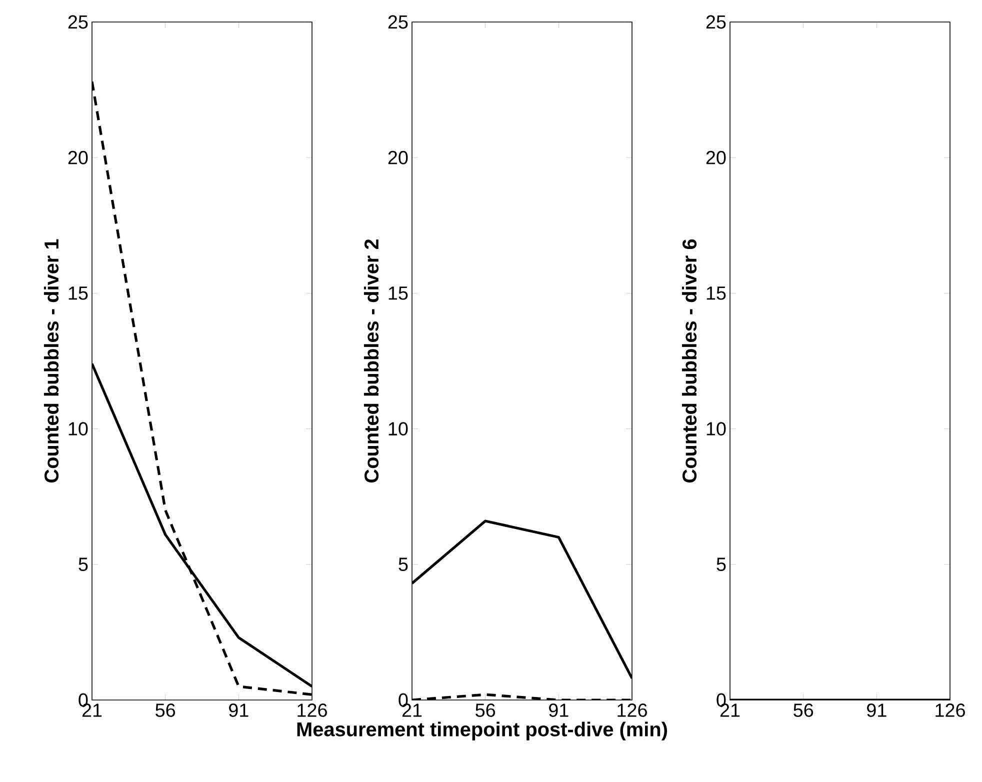 The height and width of the screenshot is (782, 982). Describe the element at coordinates (689, 361) in the screenshot. I see `y-axis-title: Counted bubbles - diver 6` at that location.